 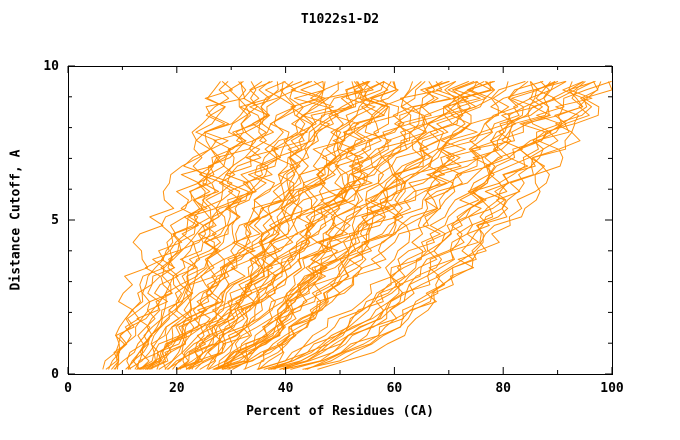 I want to click on y-tick-label: 10, so click(x=51, y=66).